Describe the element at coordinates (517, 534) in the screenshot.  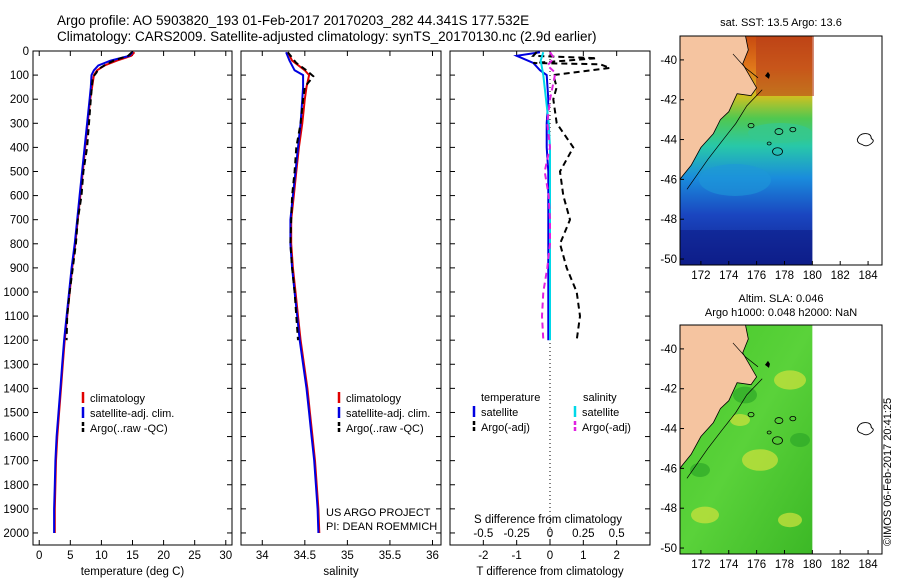
I see `top-x-tick-label: -0.25` at that location.